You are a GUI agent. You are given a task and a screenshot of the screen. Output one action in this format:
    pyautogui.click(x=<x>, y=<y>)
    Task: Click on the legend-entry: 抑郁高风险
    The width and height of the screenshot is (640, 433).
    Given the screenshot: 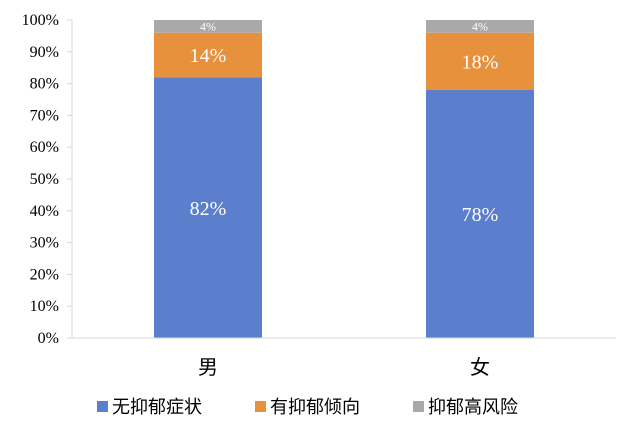 What is the action you would take?
    pyautogui.click(x=473, y=407)
    